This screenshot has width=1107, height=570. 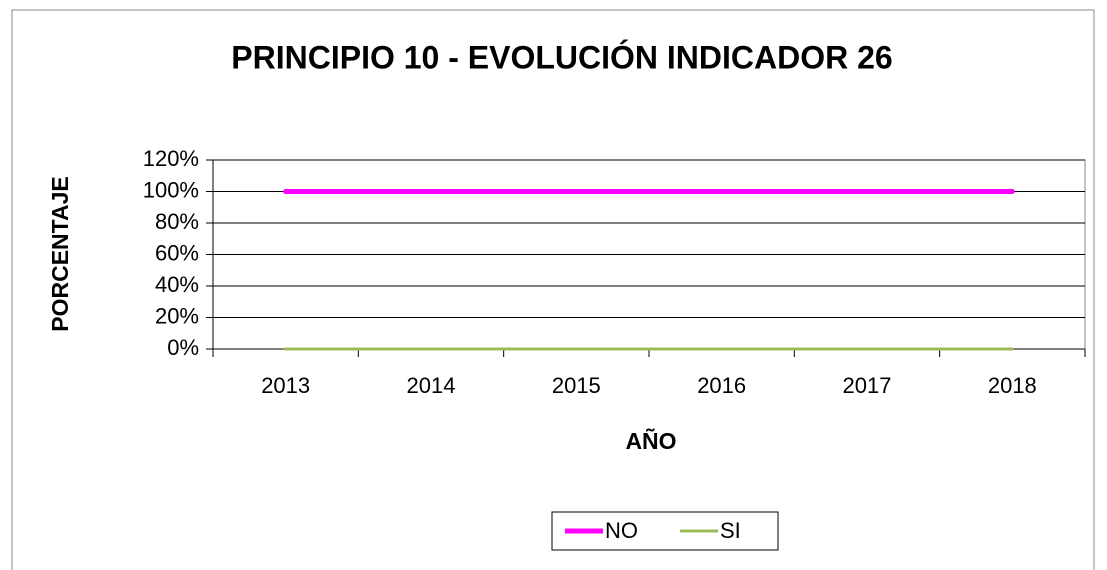 I want to click on x-tick-label: 2015, so click(x=576, y=385).